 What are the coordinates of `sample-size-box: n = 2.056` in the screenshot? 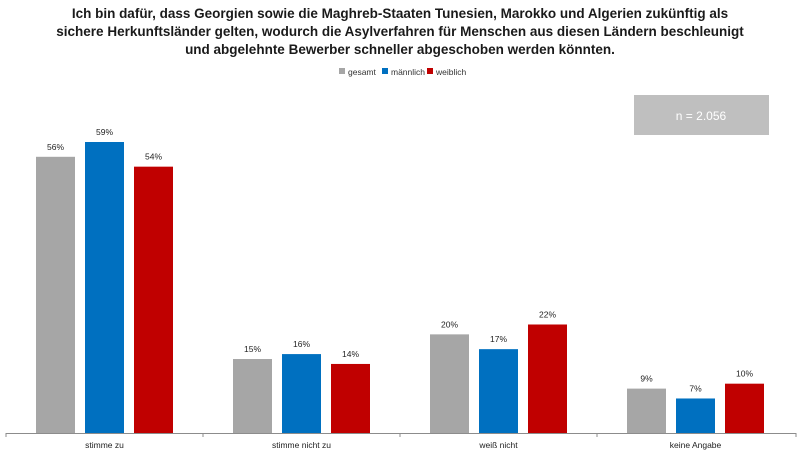 It's located at (701, 115).